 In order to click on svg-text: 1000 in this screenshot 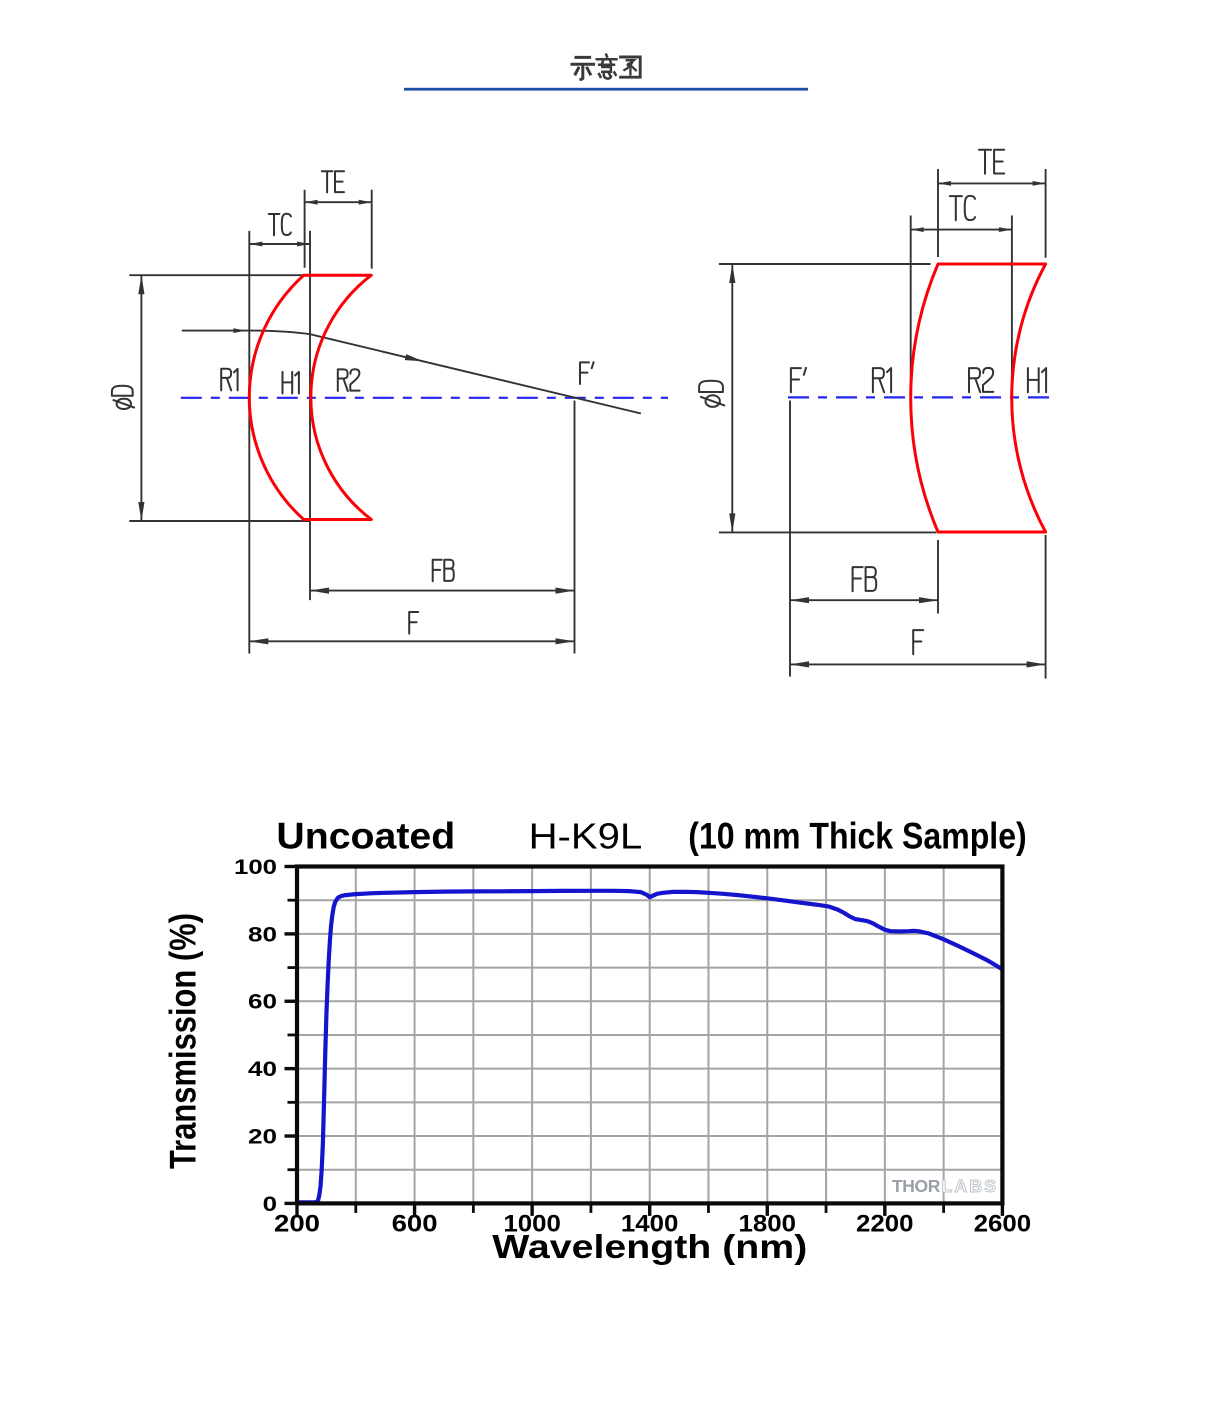, I will do `click(532, 1224)`.